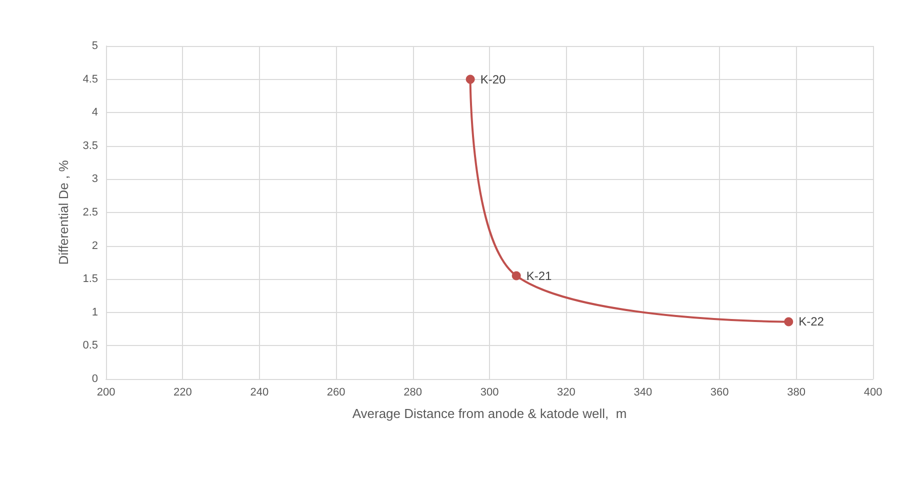  I want to click on y-tick-label: 2.5, so click(90, 212).